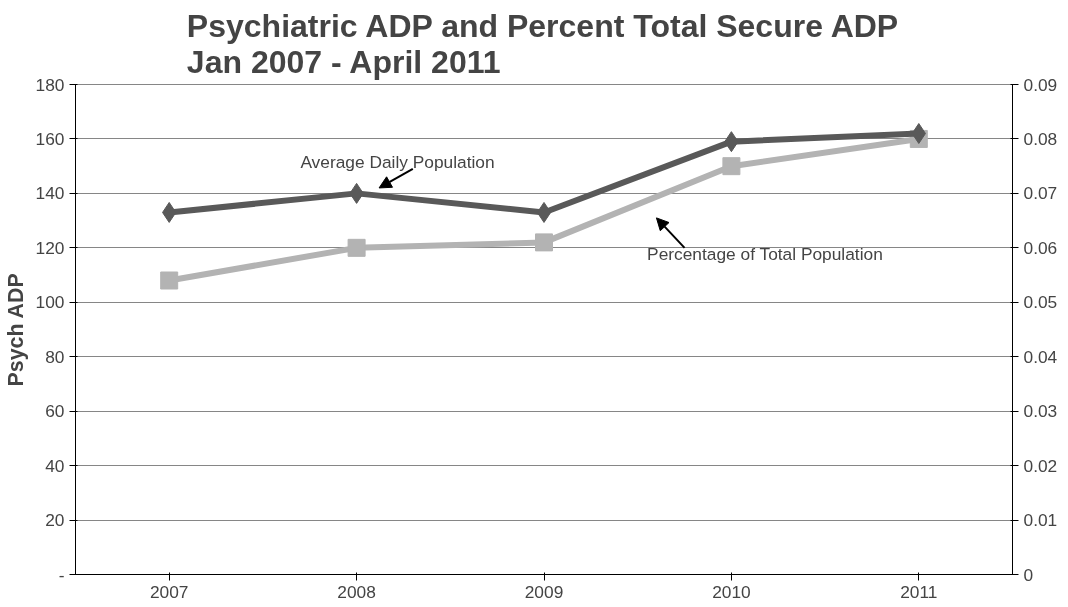  Describe the element at coordinates (1040, 247) in the screenshot. I see `y2-tick-label: 0.06` at that location.